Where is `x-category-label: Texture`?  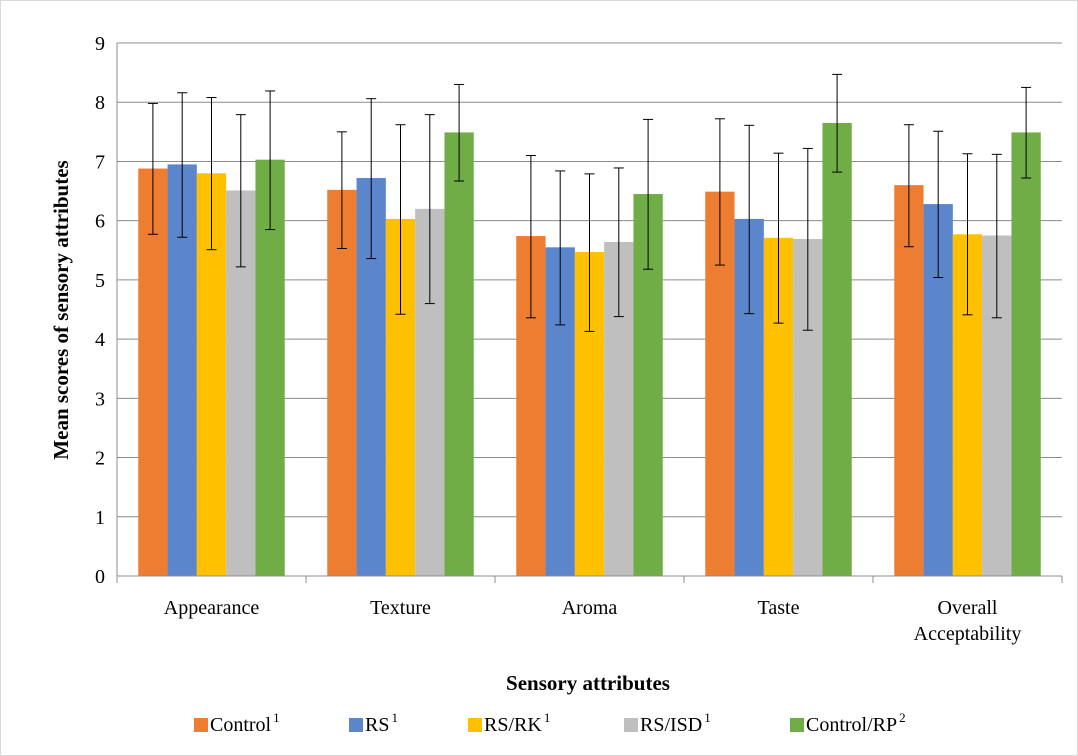
x-category-label: Texture is located at coordinates (400, 608).